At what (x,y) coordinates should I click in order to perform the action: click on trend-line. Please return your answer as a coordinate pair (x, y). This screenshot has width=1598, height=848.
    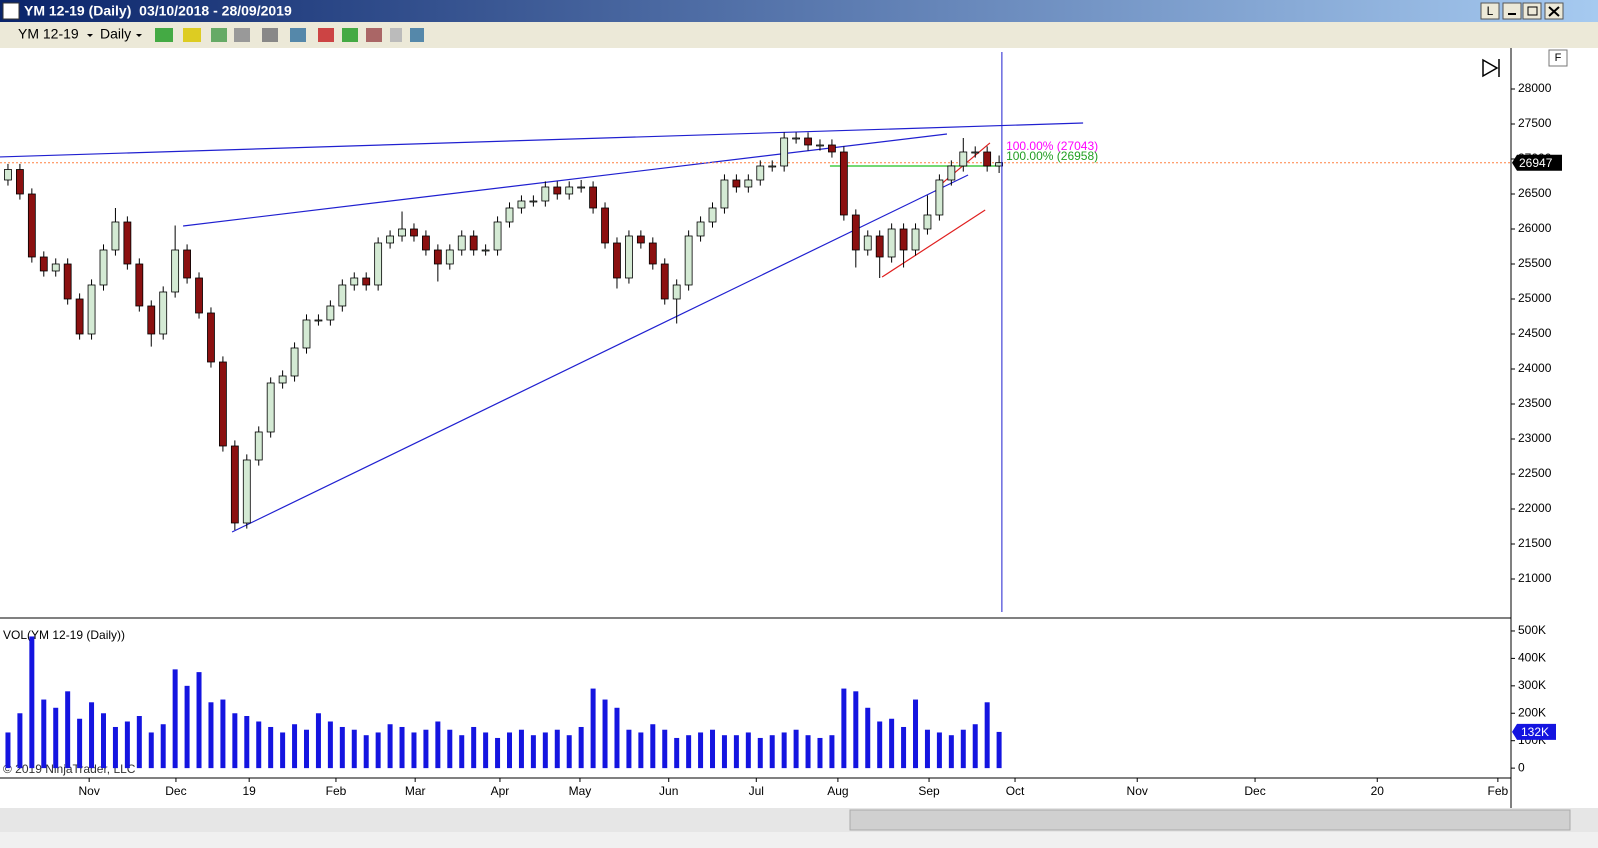
    Looking at the image, I should click on (933, 243).